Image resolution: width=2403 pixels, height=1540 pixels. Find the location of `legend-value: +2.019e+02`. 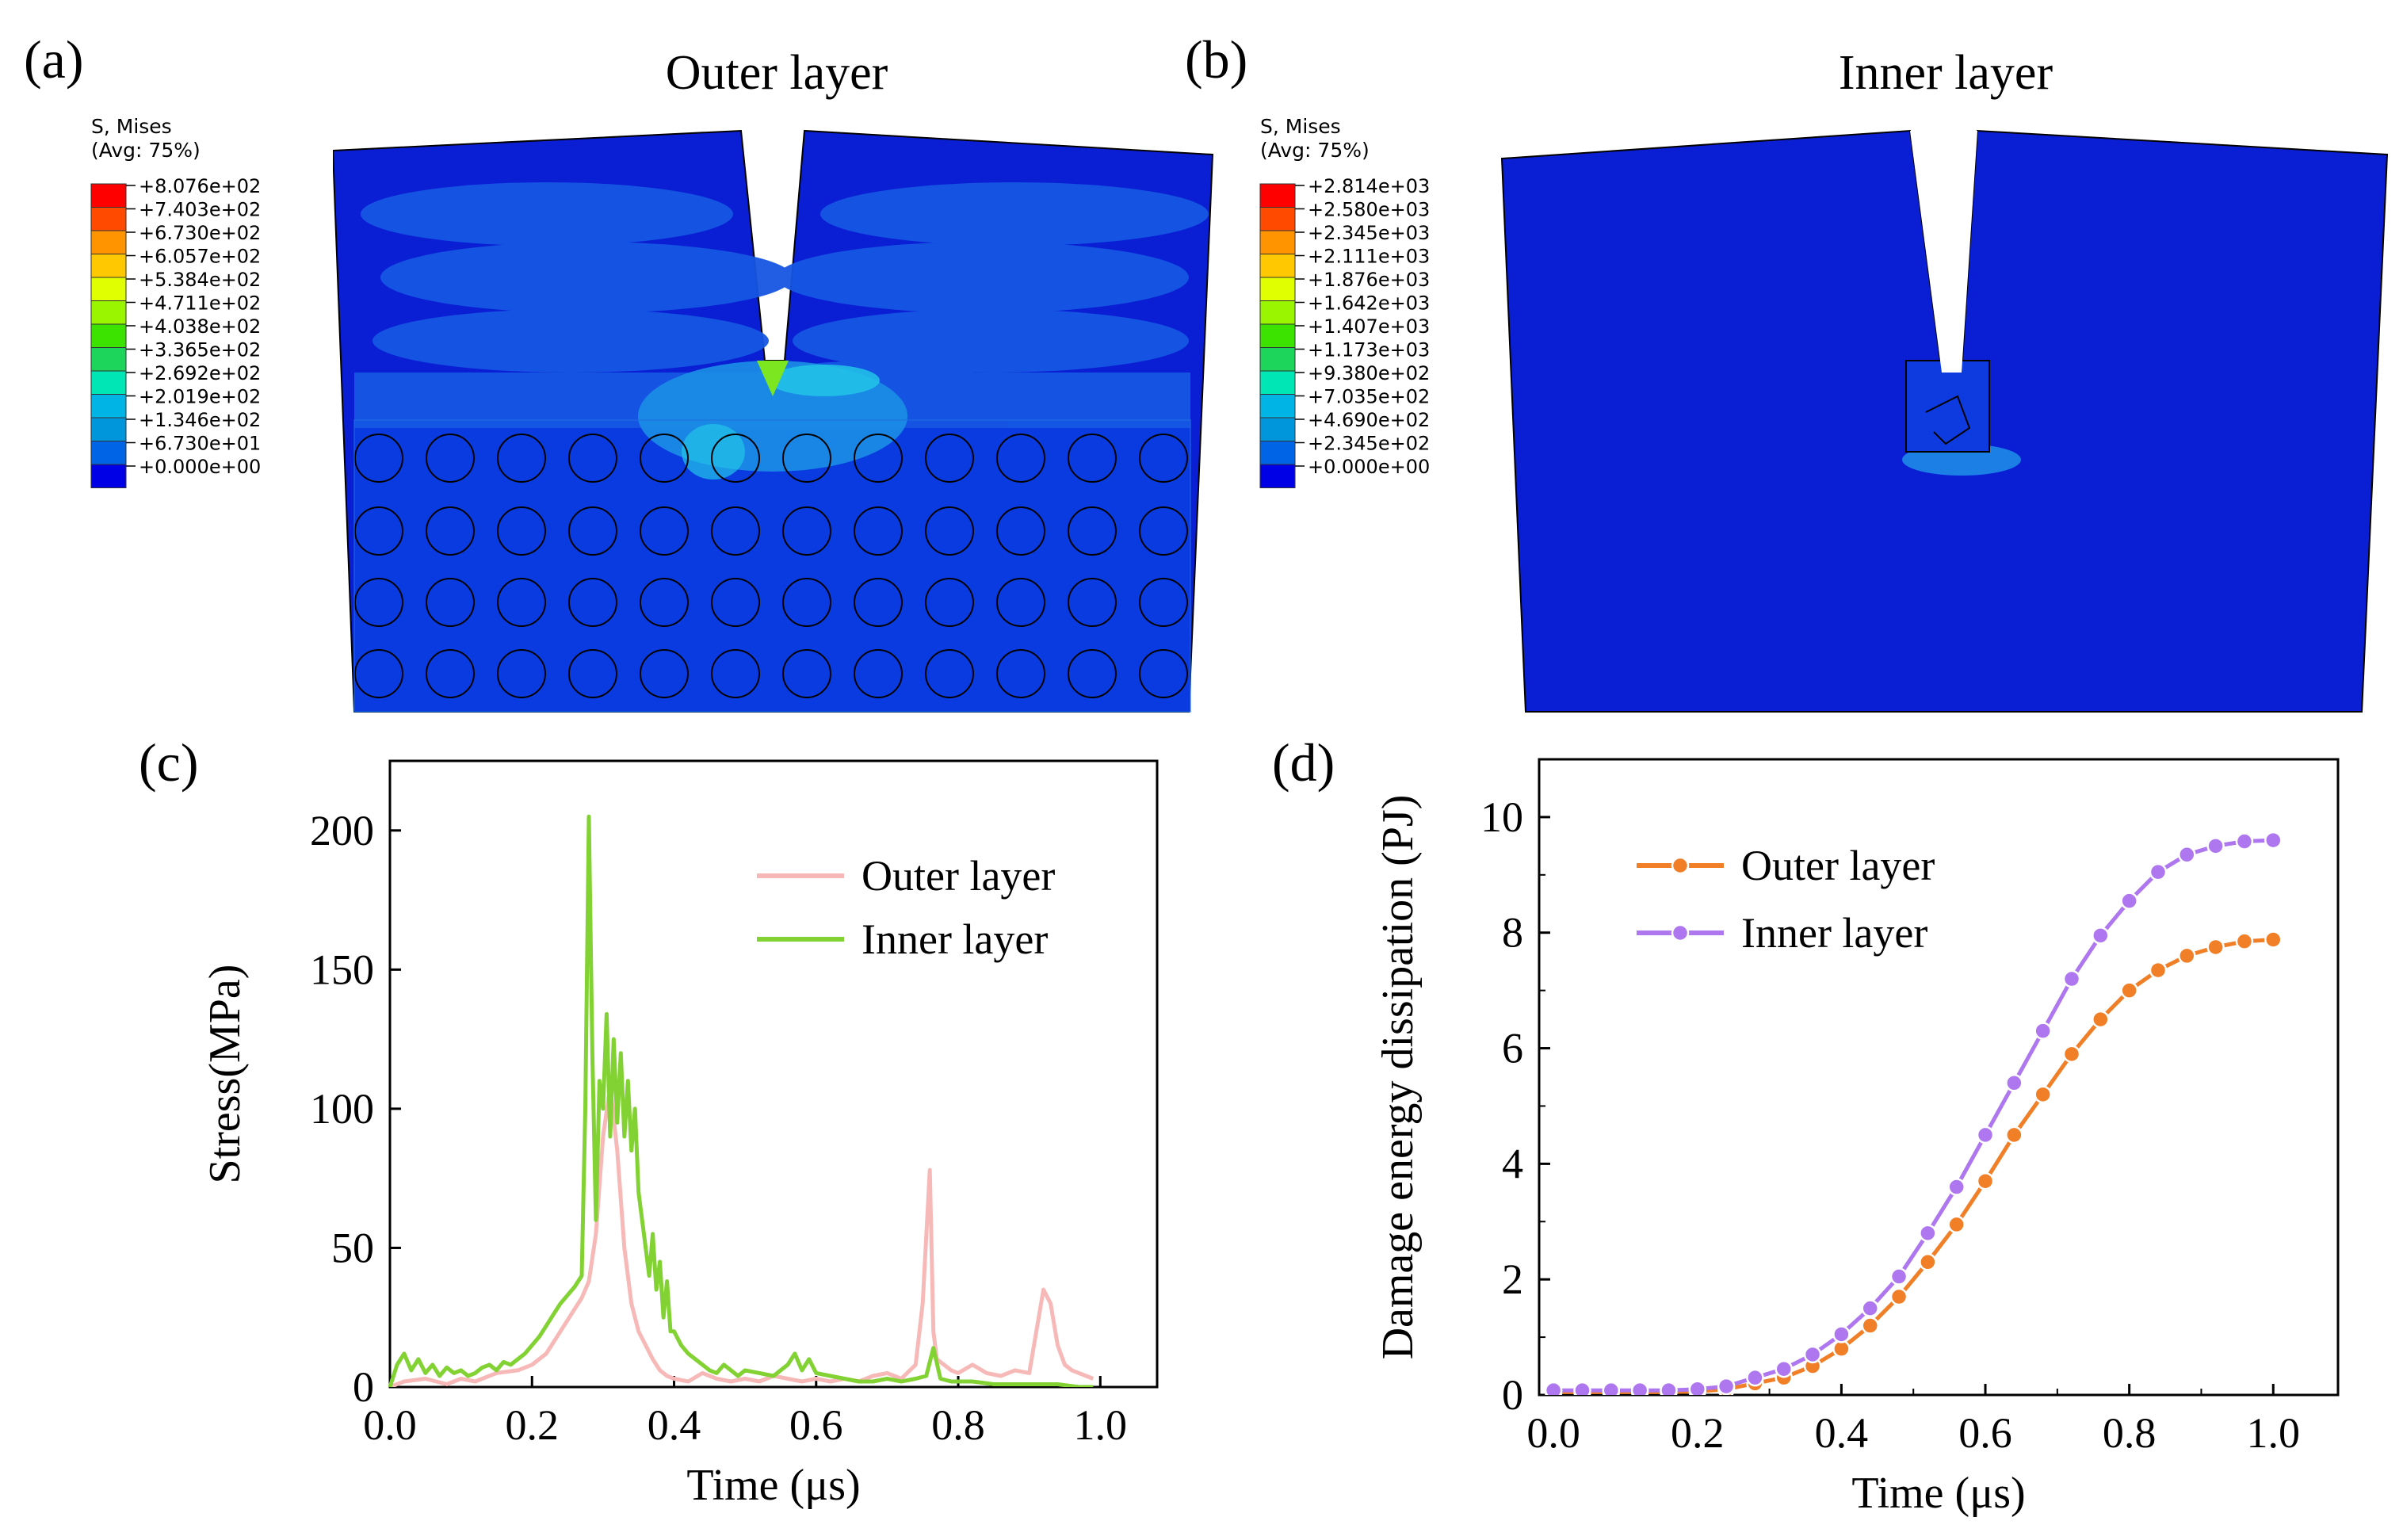

legend-value: +2.019e+02 is located at coordinates (200, 397).